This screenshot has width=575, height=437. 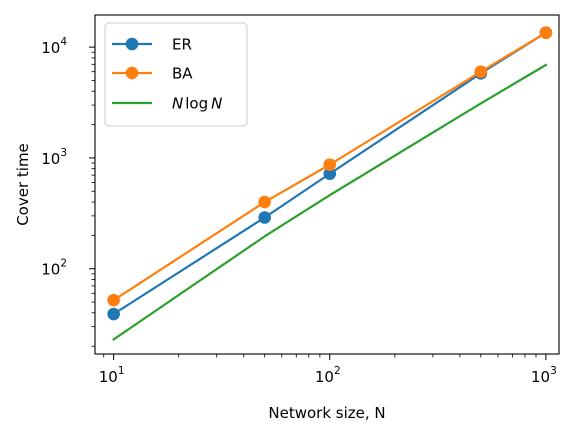 I want to click on y-axis-ticks: 10² 10³ 10⁴, so click(x=68, y=191).